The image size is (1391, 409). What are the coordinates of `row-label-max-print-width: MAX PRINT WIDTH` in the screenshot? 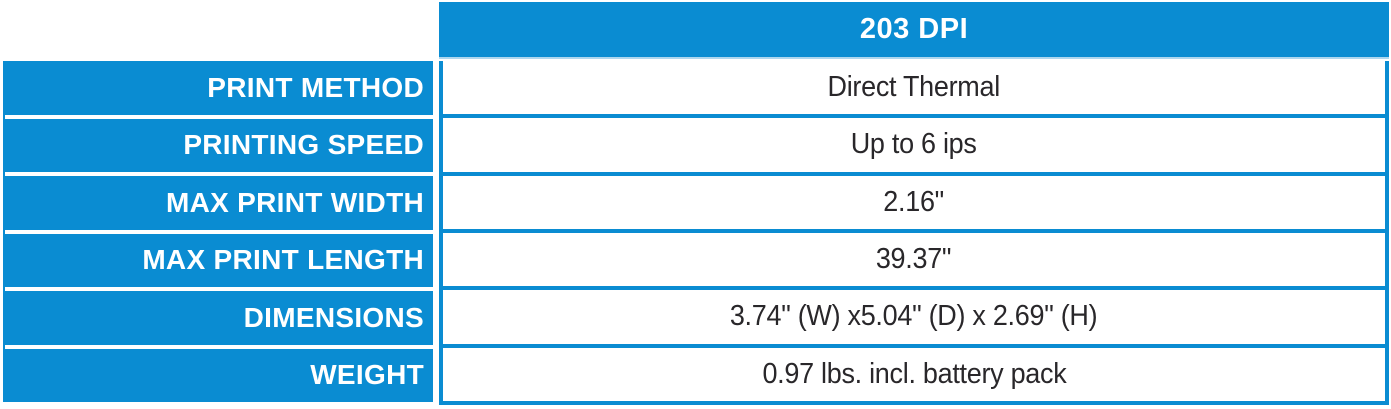 It's located at (219, 203).